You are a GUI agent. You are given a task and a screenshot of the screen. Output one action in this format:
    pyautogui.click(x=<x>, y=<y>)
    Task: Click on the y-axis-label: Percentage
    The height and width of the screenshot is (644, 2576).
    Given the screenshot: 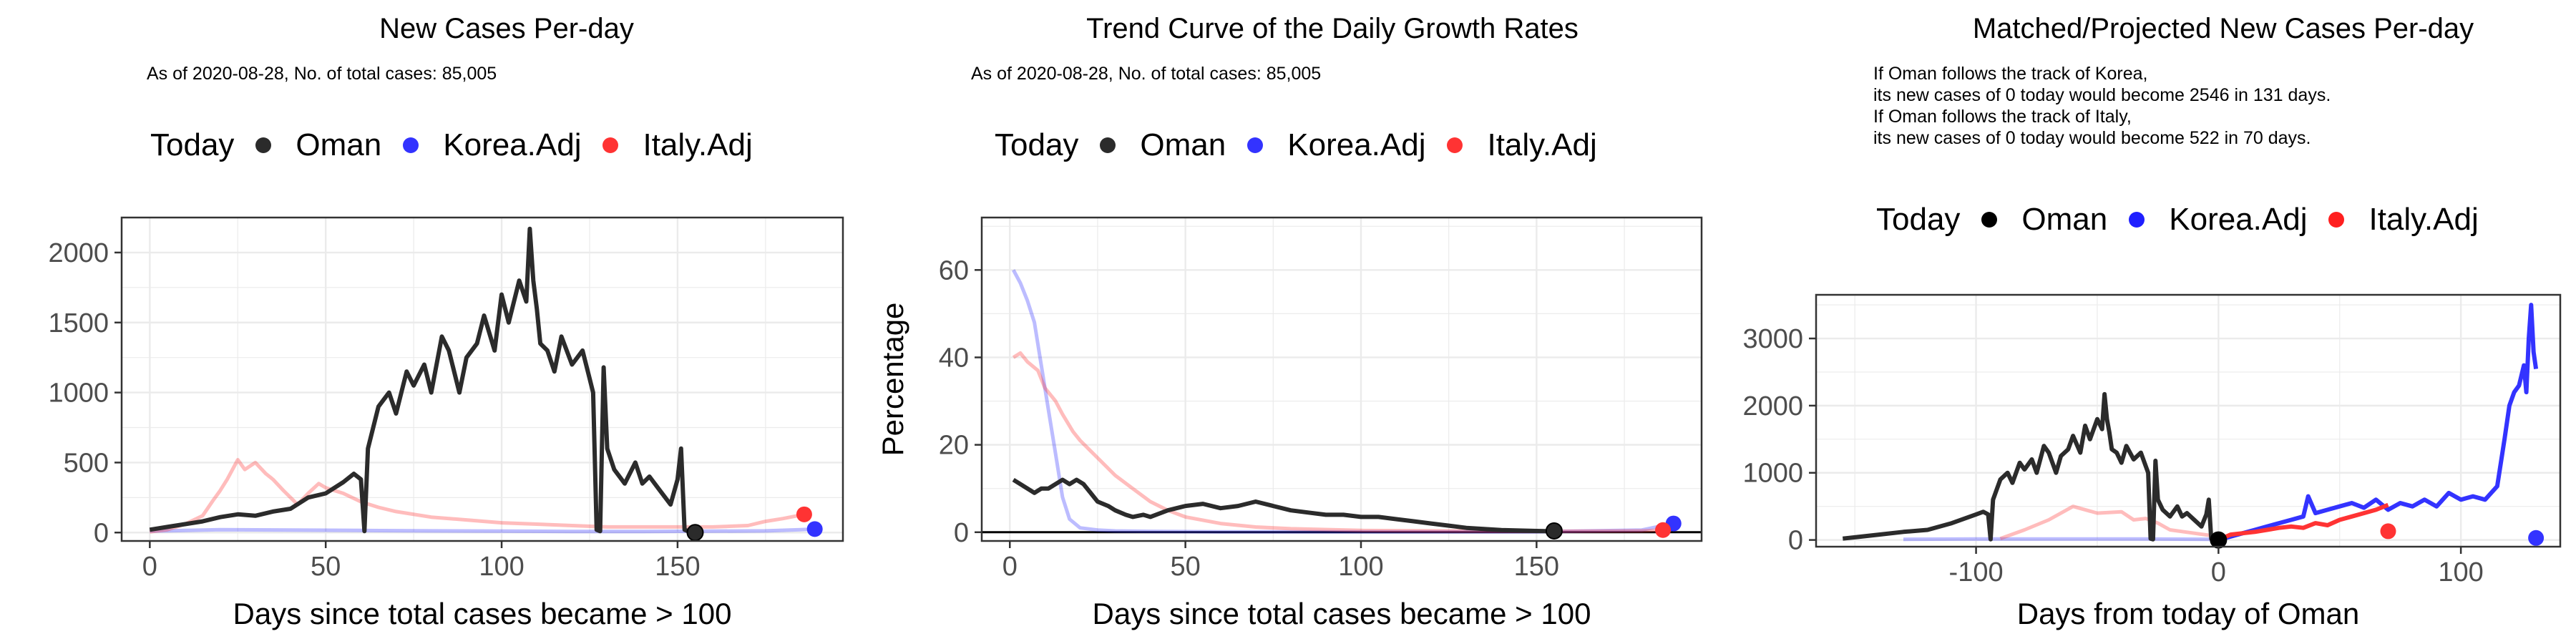 What is the action you would take?
    pyautogui.click(x=892, y=380)
    